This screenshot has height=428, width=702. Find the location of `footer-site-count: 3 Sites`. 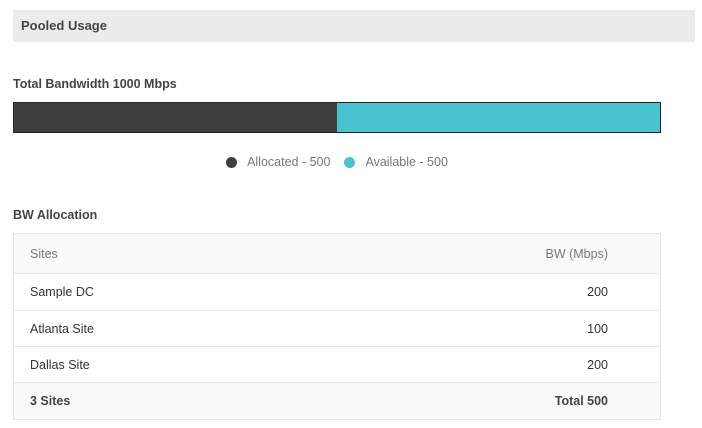

footer-site-count: 3 Sites is located at coordinates (50, 401).